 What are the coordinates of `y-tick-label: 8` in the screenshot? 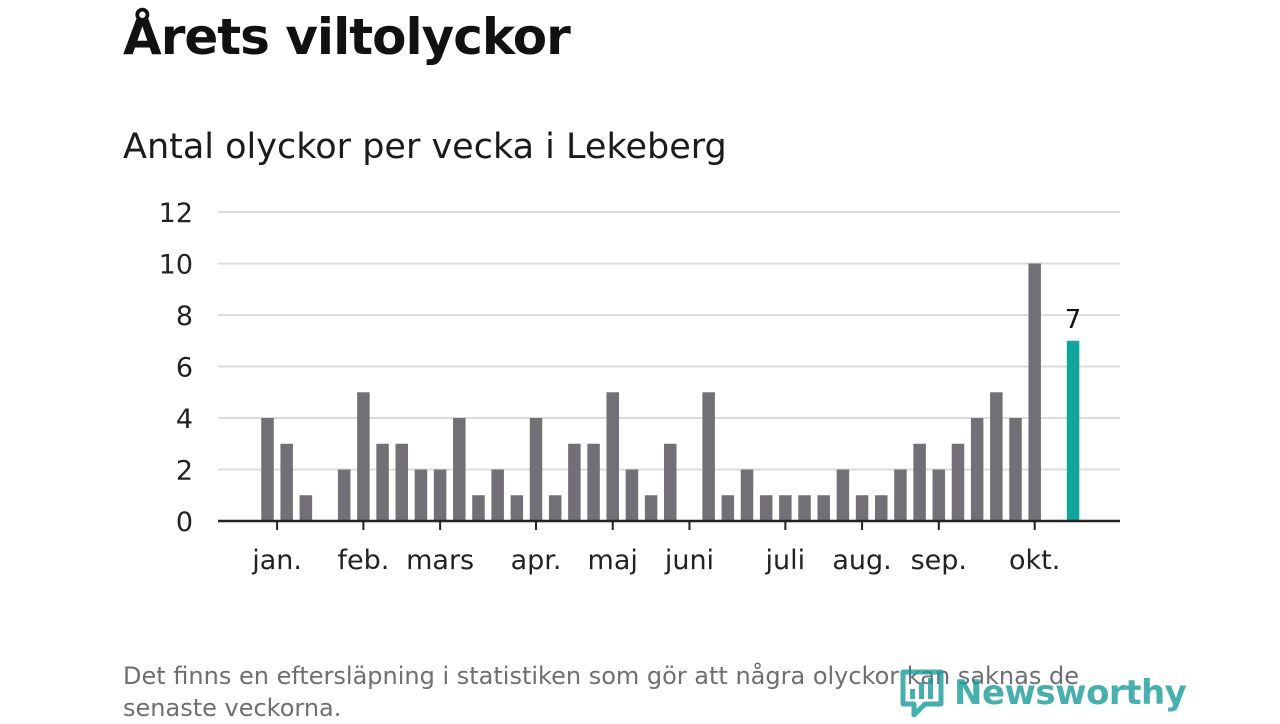 It's located at (184, 316).